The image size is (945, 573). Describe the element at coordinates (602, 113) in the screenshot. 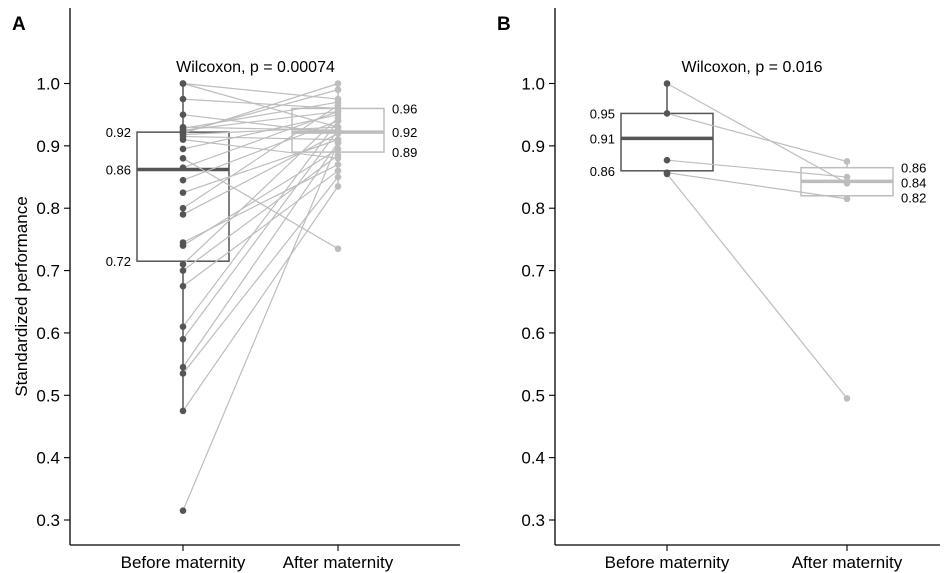

I see `box-label-q3: 0.95` at that location.